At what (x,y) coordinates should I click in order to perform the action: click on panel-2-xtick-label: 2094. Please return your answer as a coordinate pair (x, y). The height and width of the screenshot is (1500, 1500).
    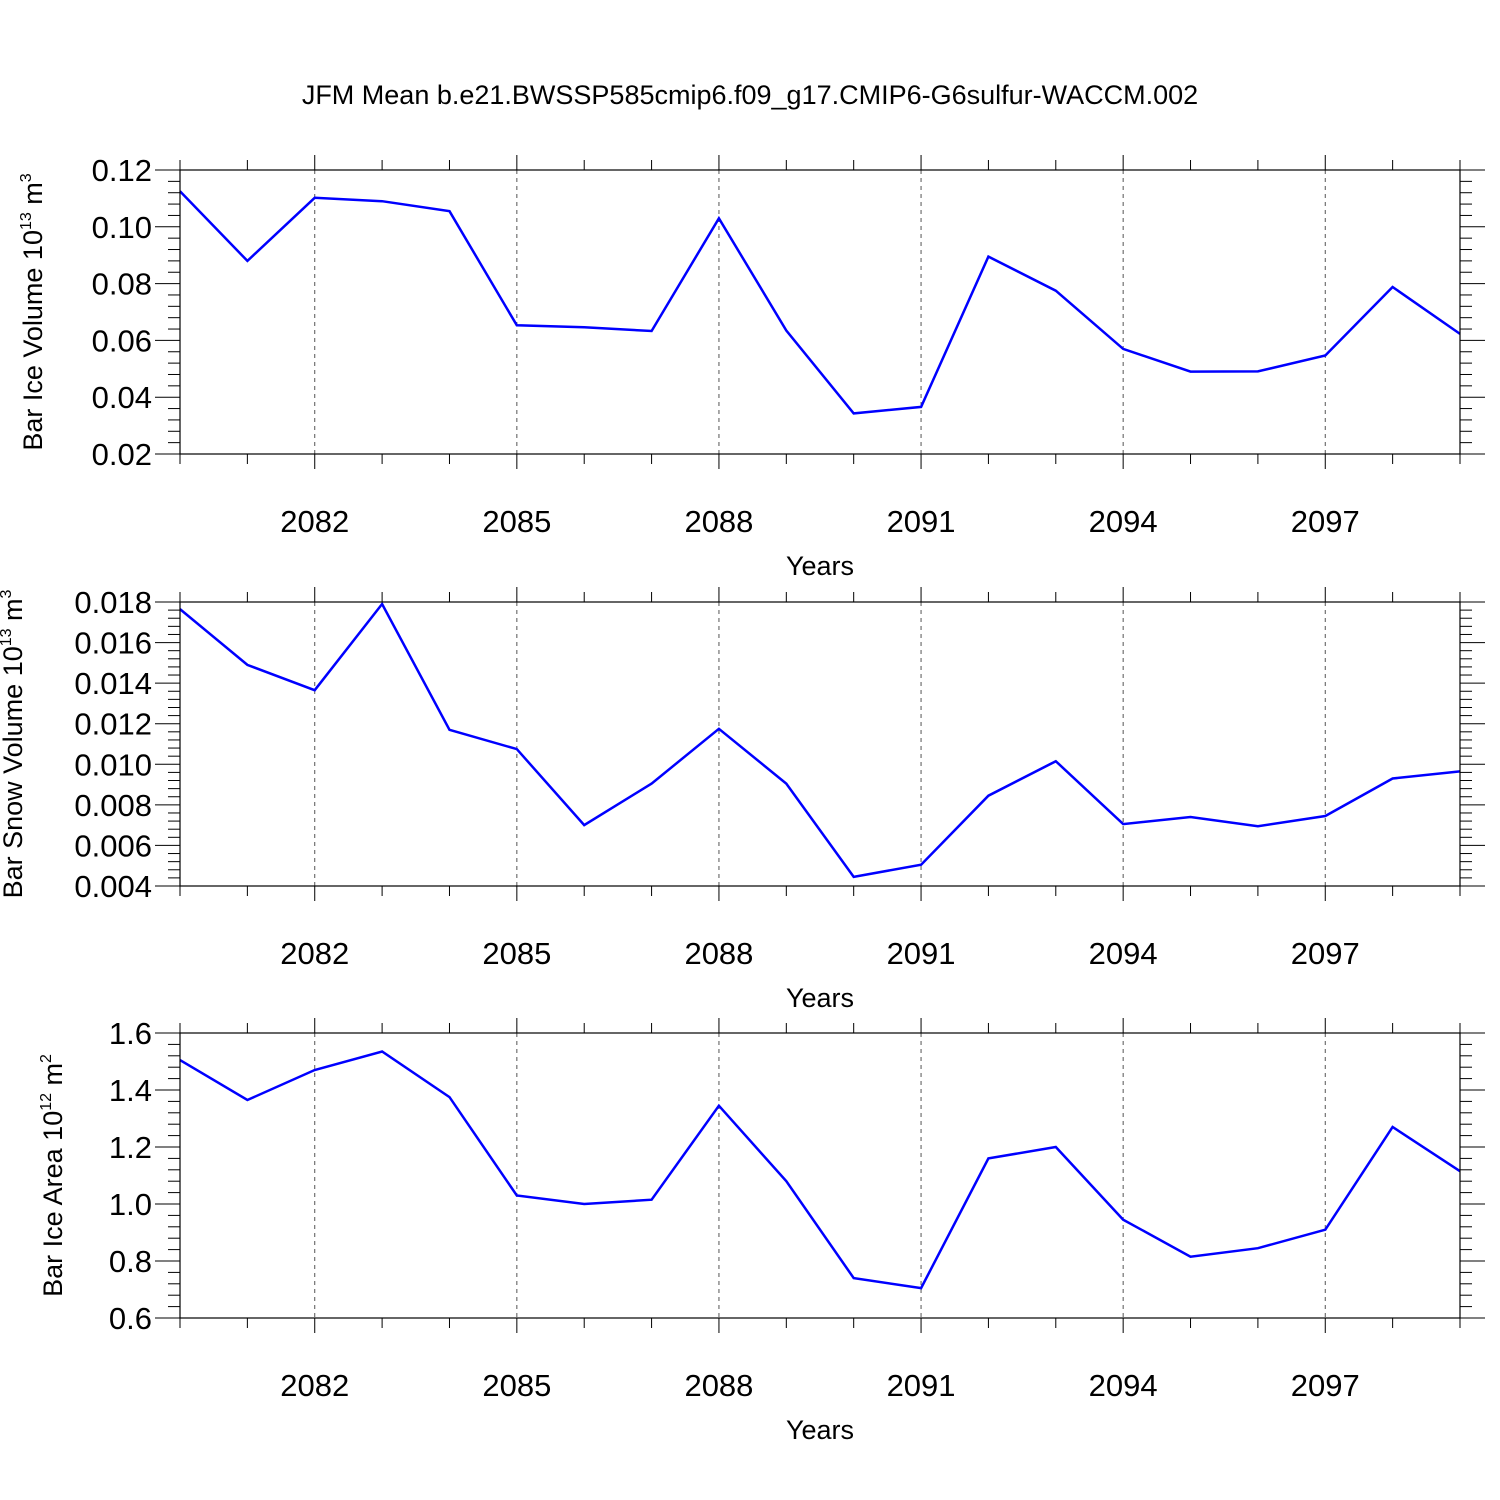
    Looking at the image, I should click on (1123, 953).